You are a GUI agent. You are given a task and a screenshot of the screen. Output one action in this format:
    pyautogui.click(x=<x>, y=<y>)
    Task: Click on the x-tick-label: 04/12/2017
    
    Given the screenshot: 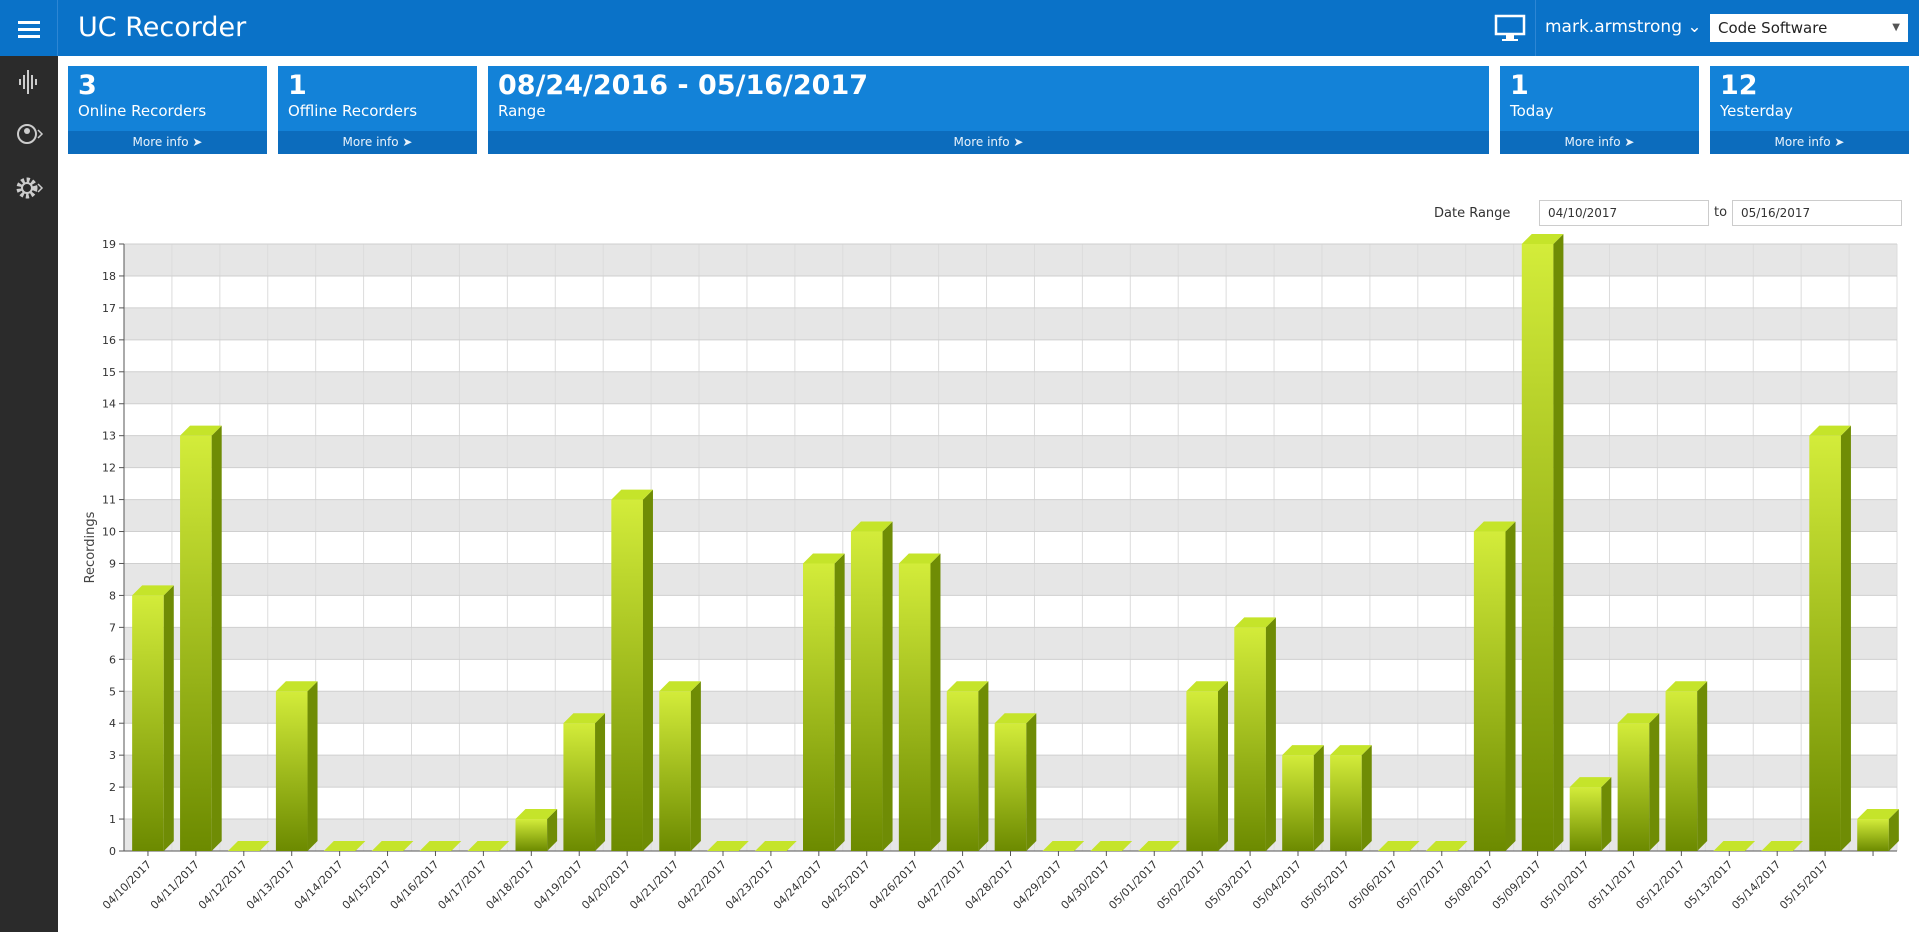 What is the action you would take?
    pyautogui.click(x=223, y=885)
    